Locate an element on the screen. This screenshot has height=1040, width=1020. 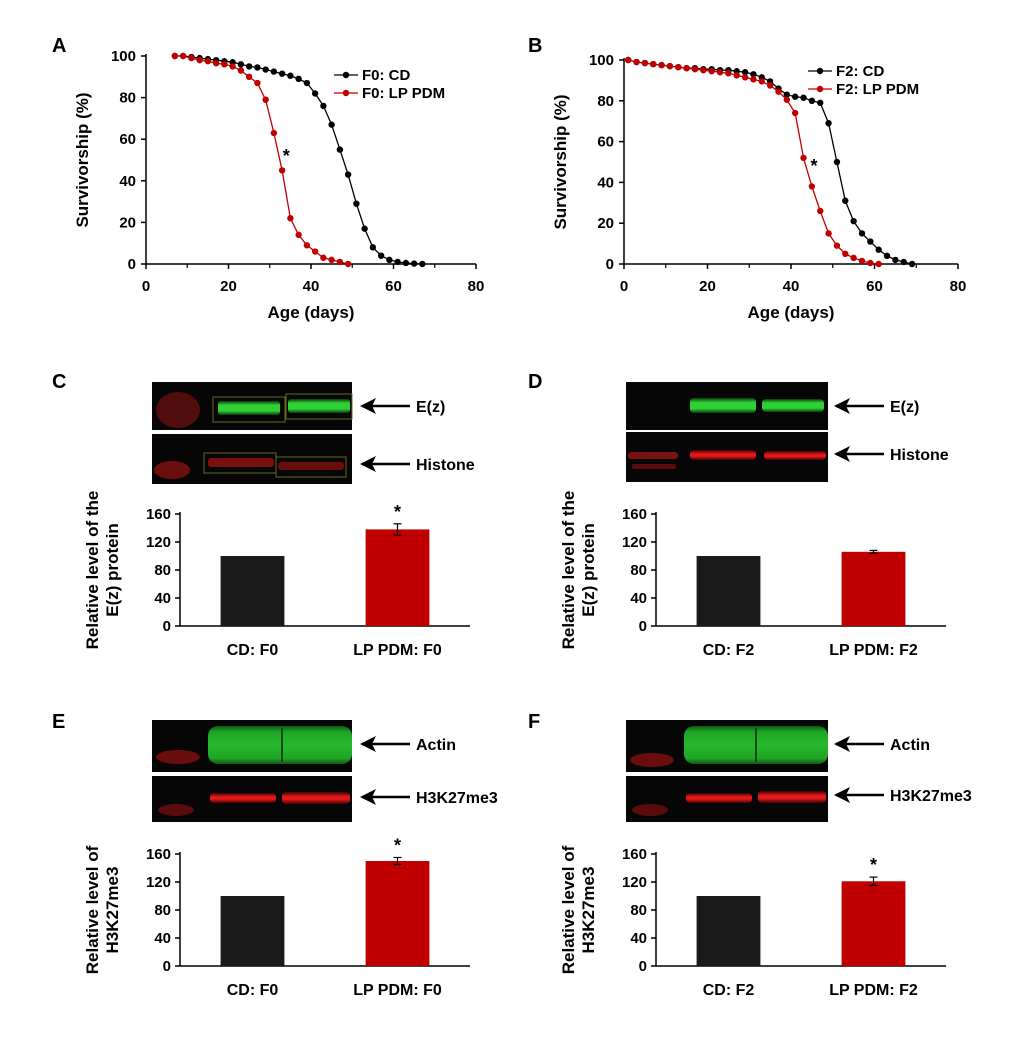
y-tick-label: 160 is located at coordinates (634, 854).